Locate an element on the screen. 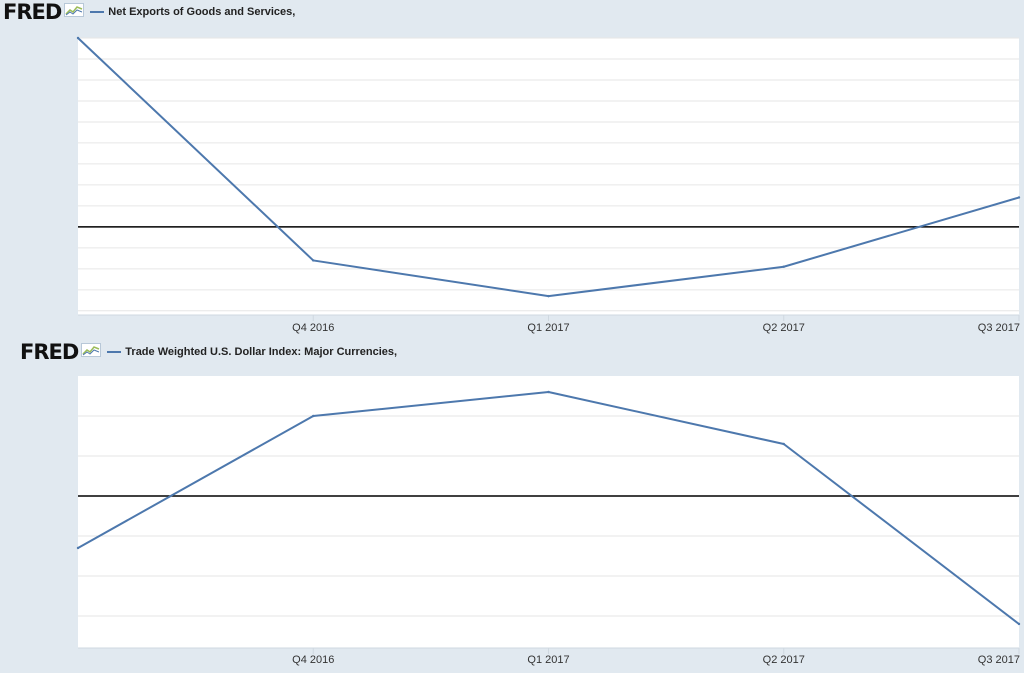  top-chart-header: FRED Net Exports of Goods and Services, is located at coordinates (149, 12).